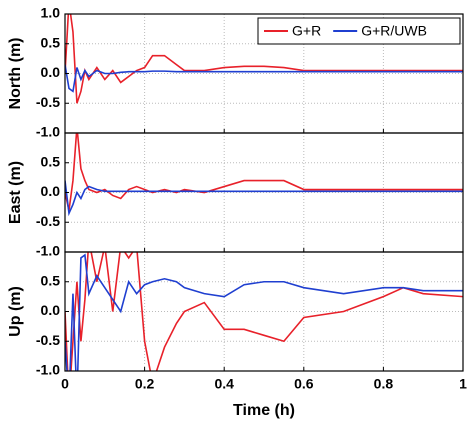 The height and width of the screenshot is (432, 474). What do you see at coordinates (384, 384) in the screenshot?
I see `x-tick-label: 0.8` at bounding box center [384, 384].